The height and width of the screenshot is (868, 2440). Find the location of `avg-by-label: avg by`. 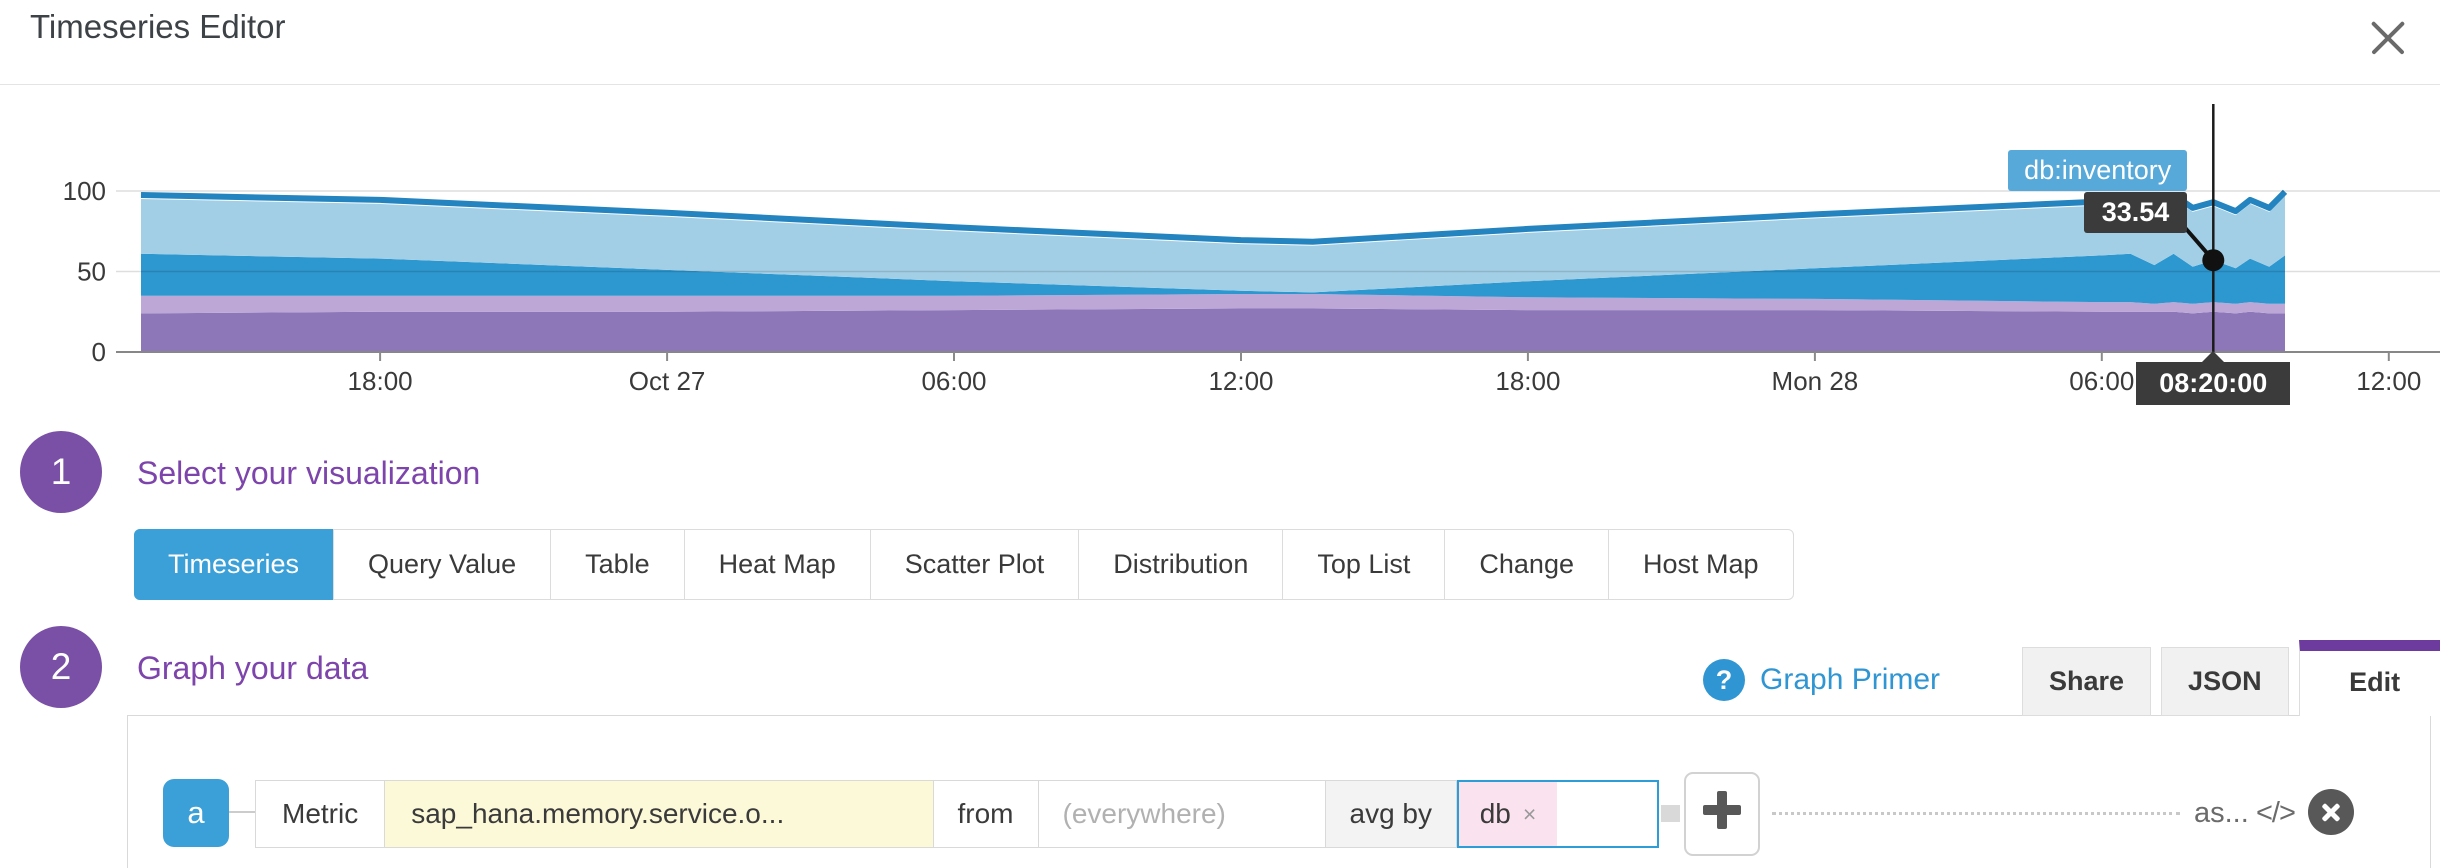

avg-by-label: avg by is located at coordinates (1390, 814).